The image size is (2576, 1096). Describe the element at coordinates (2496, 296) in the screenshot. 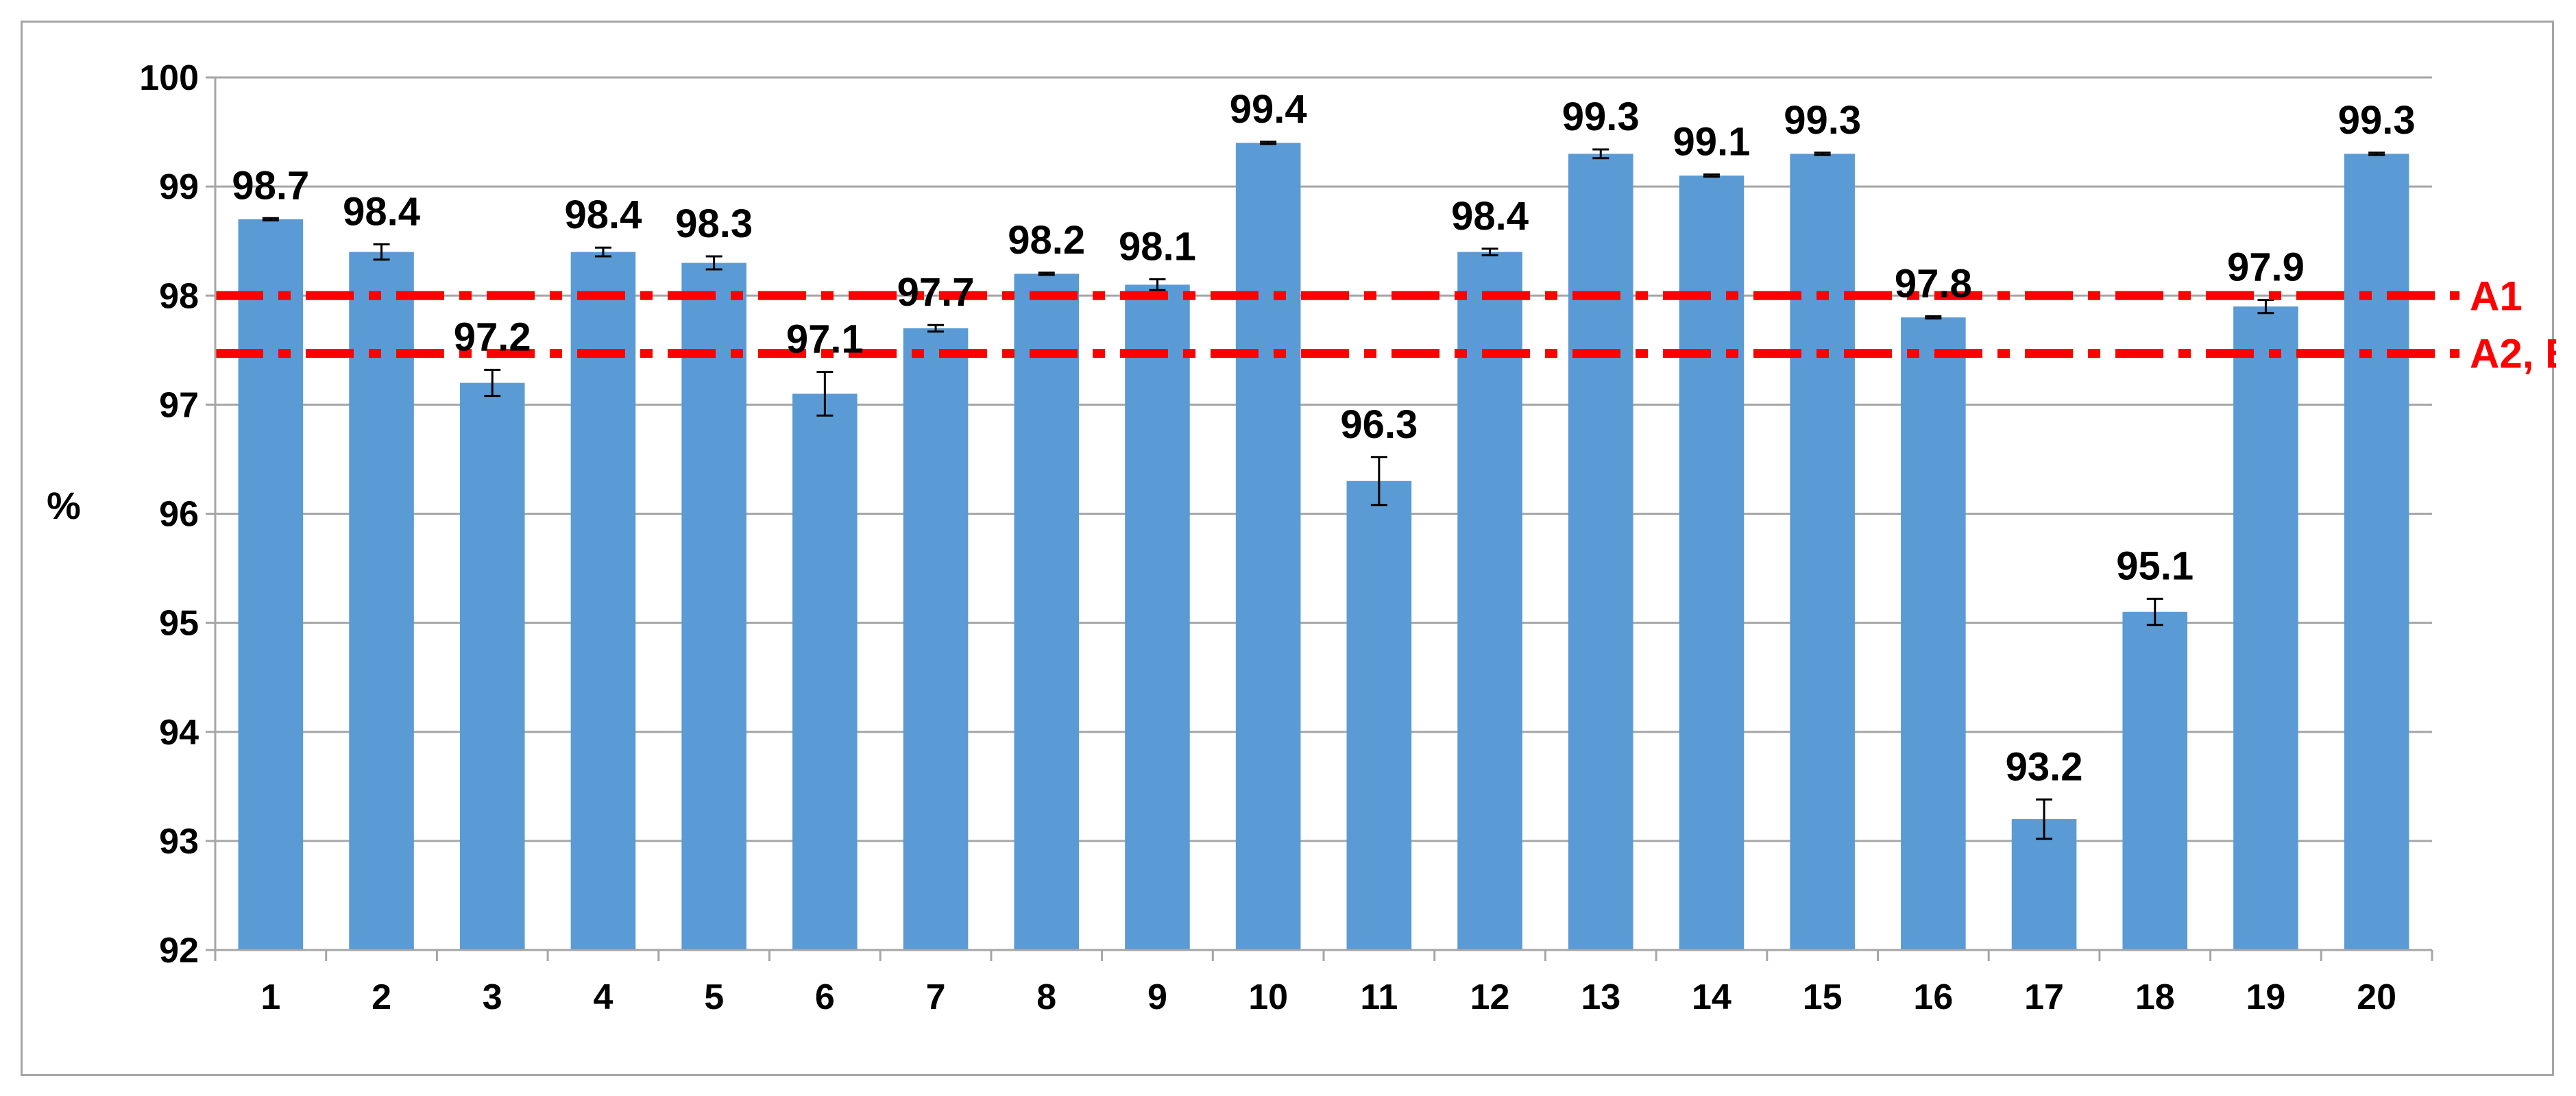

I see `reference-label: A1` at that location.